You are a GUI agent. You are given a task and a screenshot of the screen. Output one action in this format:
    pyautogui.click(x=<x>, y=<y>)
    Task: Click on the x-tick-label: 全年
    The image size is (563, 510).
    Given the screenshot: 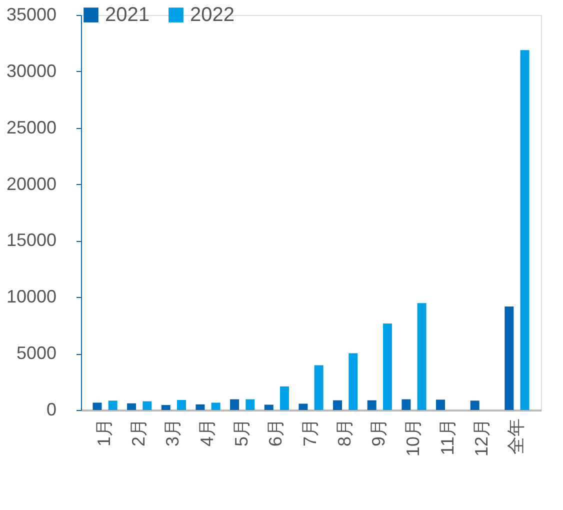 What is the action you would take?
    pyautogui.click(x=516, y=436)
    